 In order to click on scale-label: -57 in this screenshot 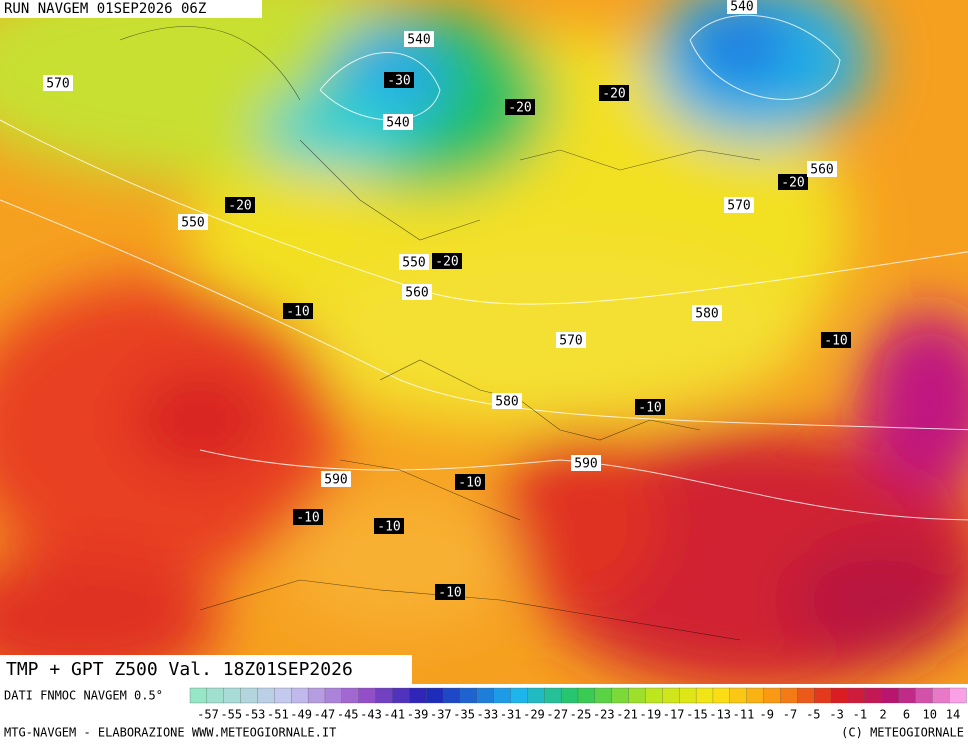, I will do `click(208, 715)`.